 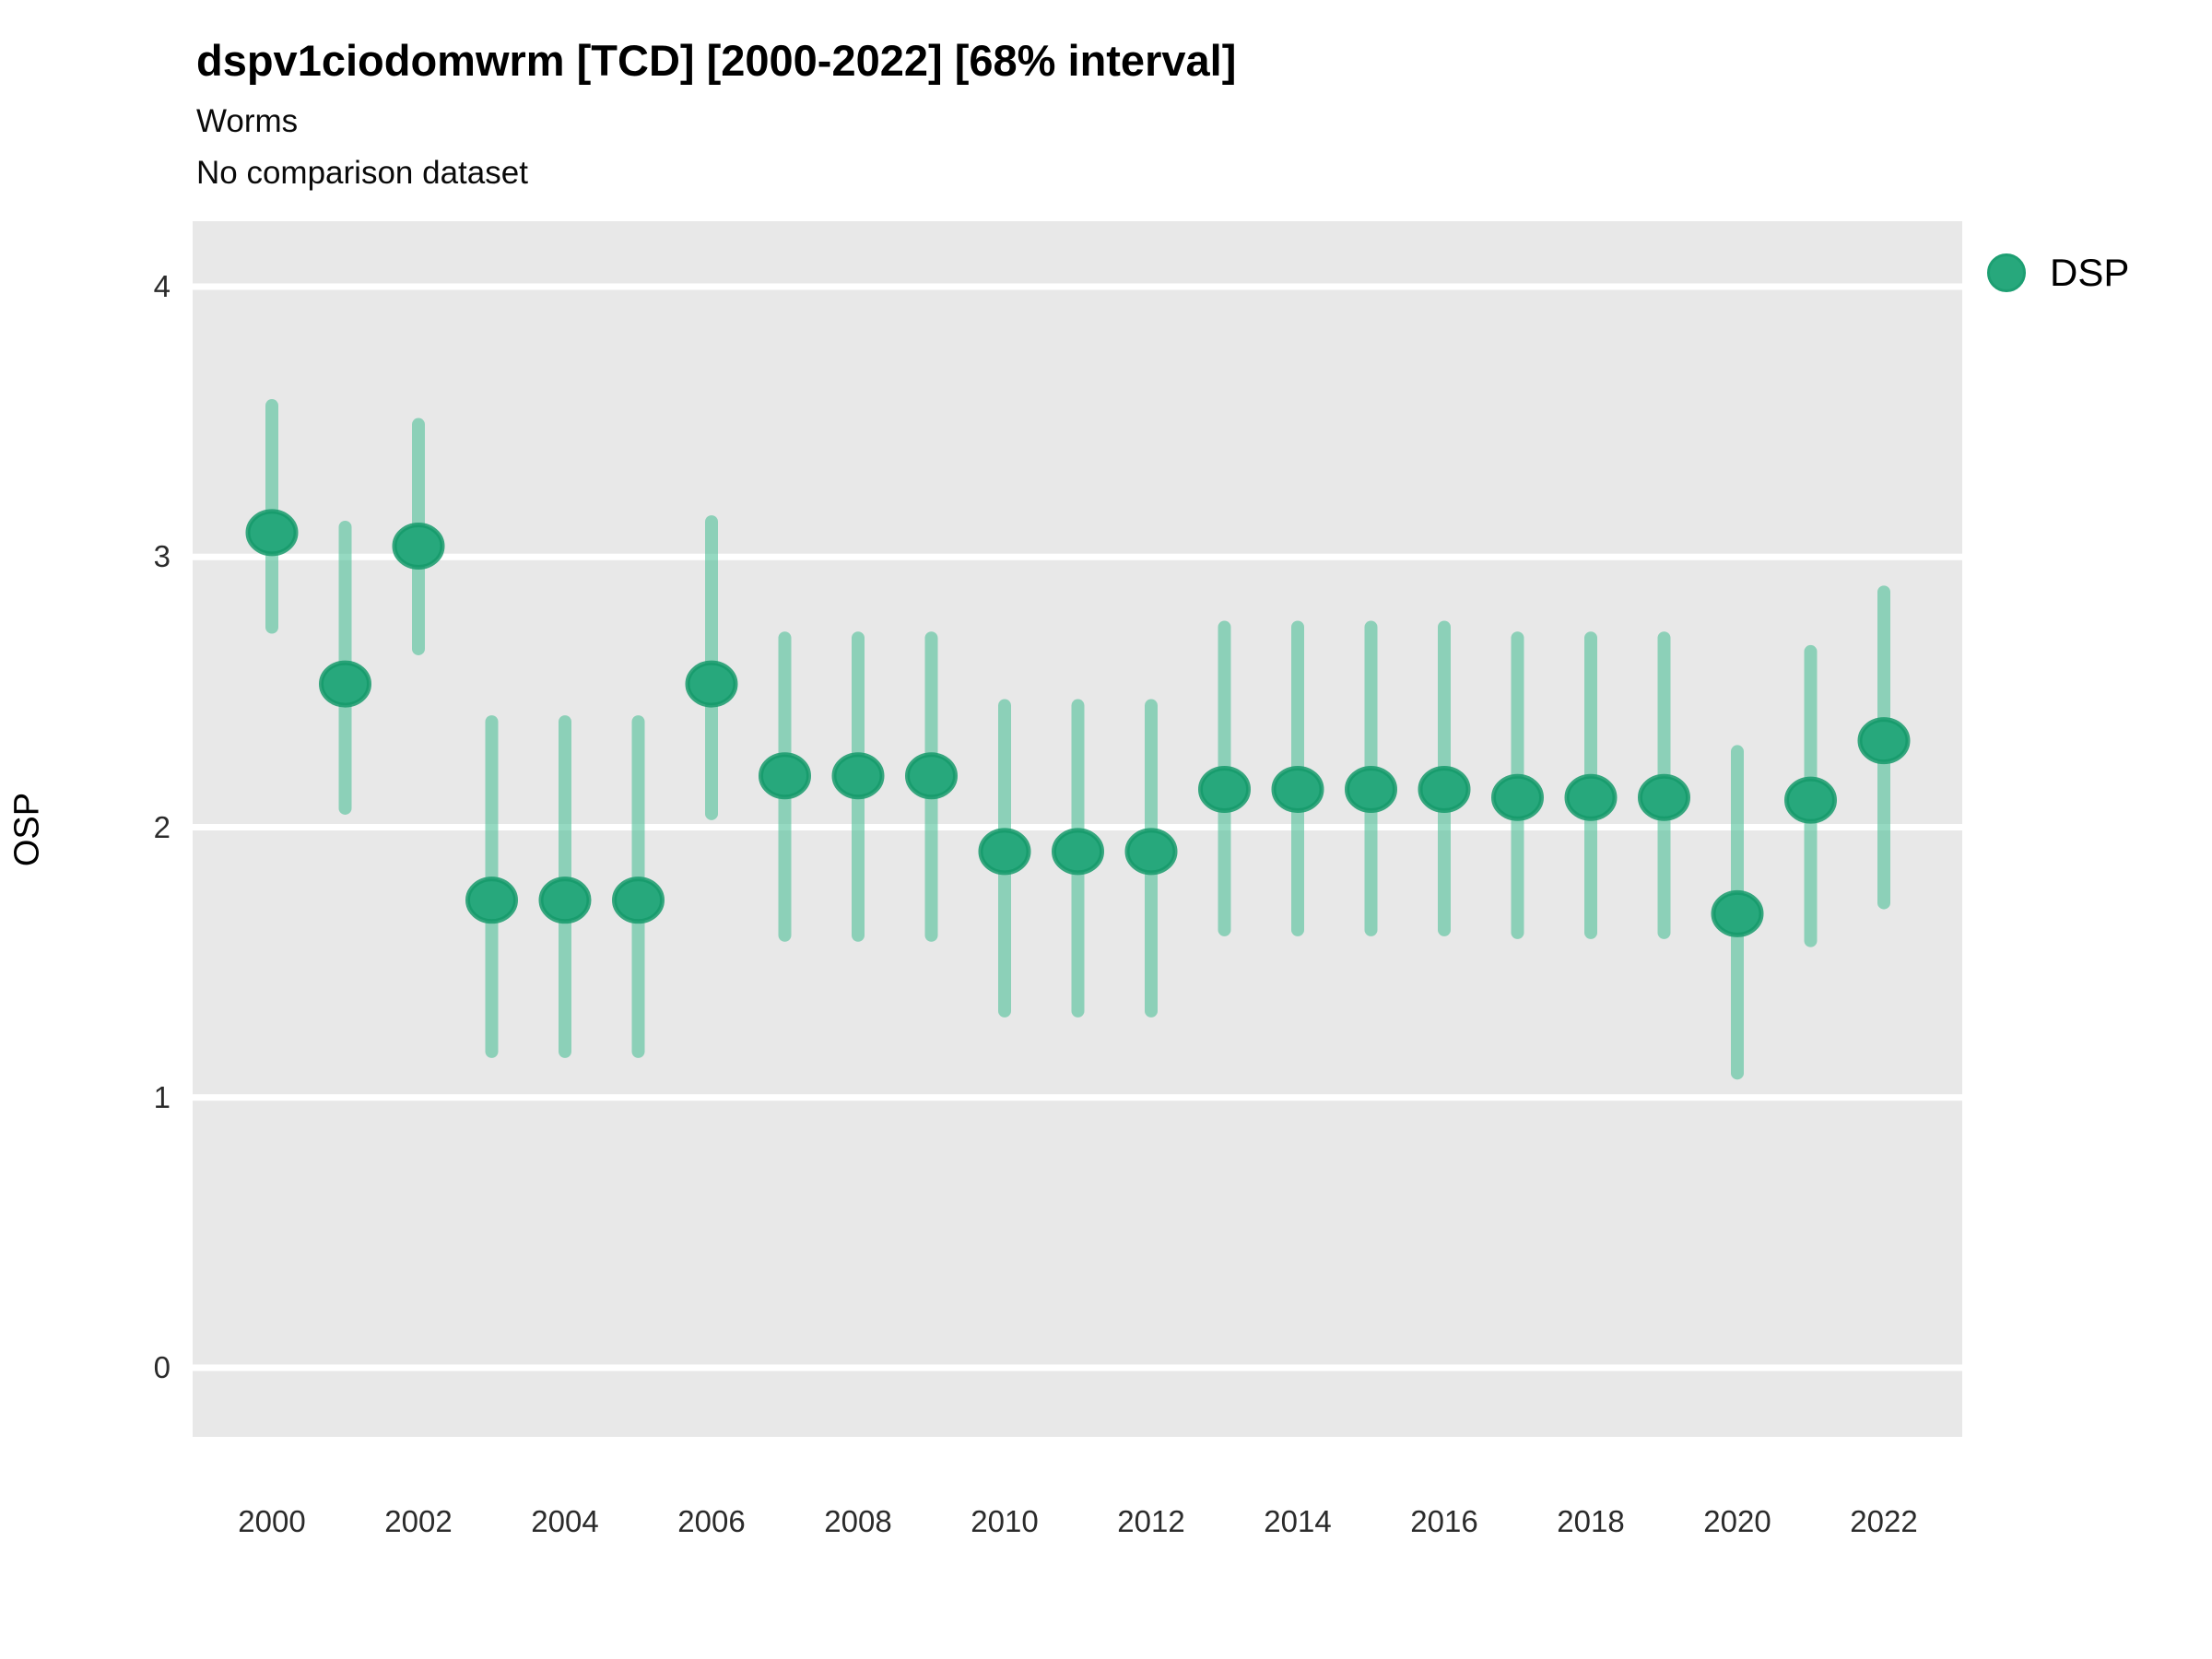 What do you see at coordinates (1444, 1521) in the screenshot?
I see `x-tick-label-2016: 2016` at bounding box center [1444, 1521].